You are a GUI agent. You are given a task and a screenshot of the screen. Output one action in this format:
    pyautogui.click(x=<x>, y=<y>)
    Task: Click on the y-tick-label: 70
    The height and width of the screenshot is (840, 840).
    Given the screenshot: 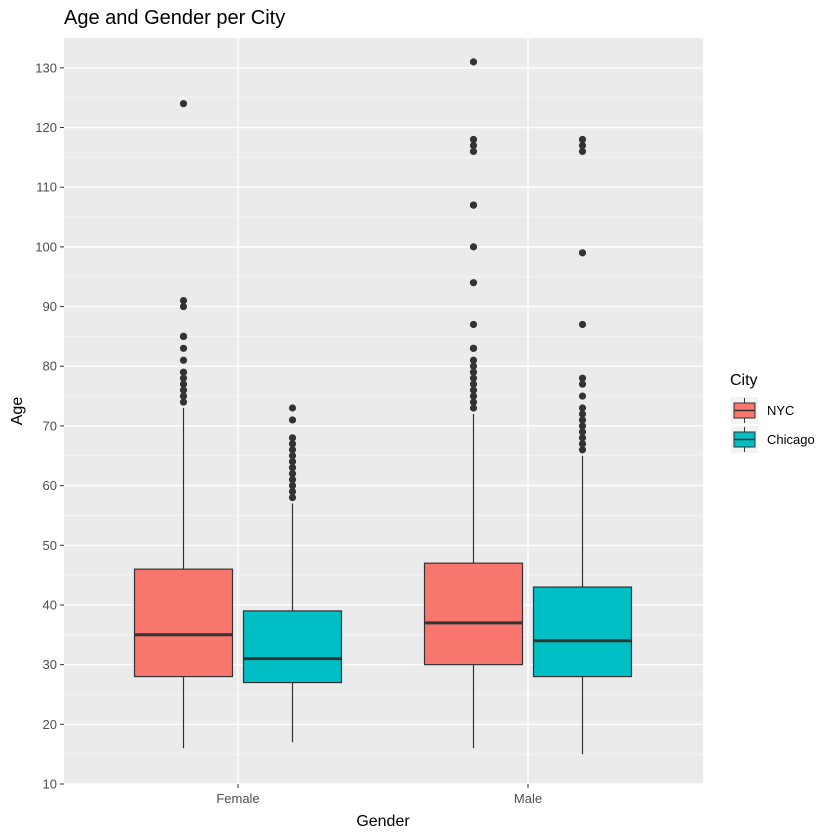 What is the action you would take?
    pyautogui.click(x=50, y=425)
    